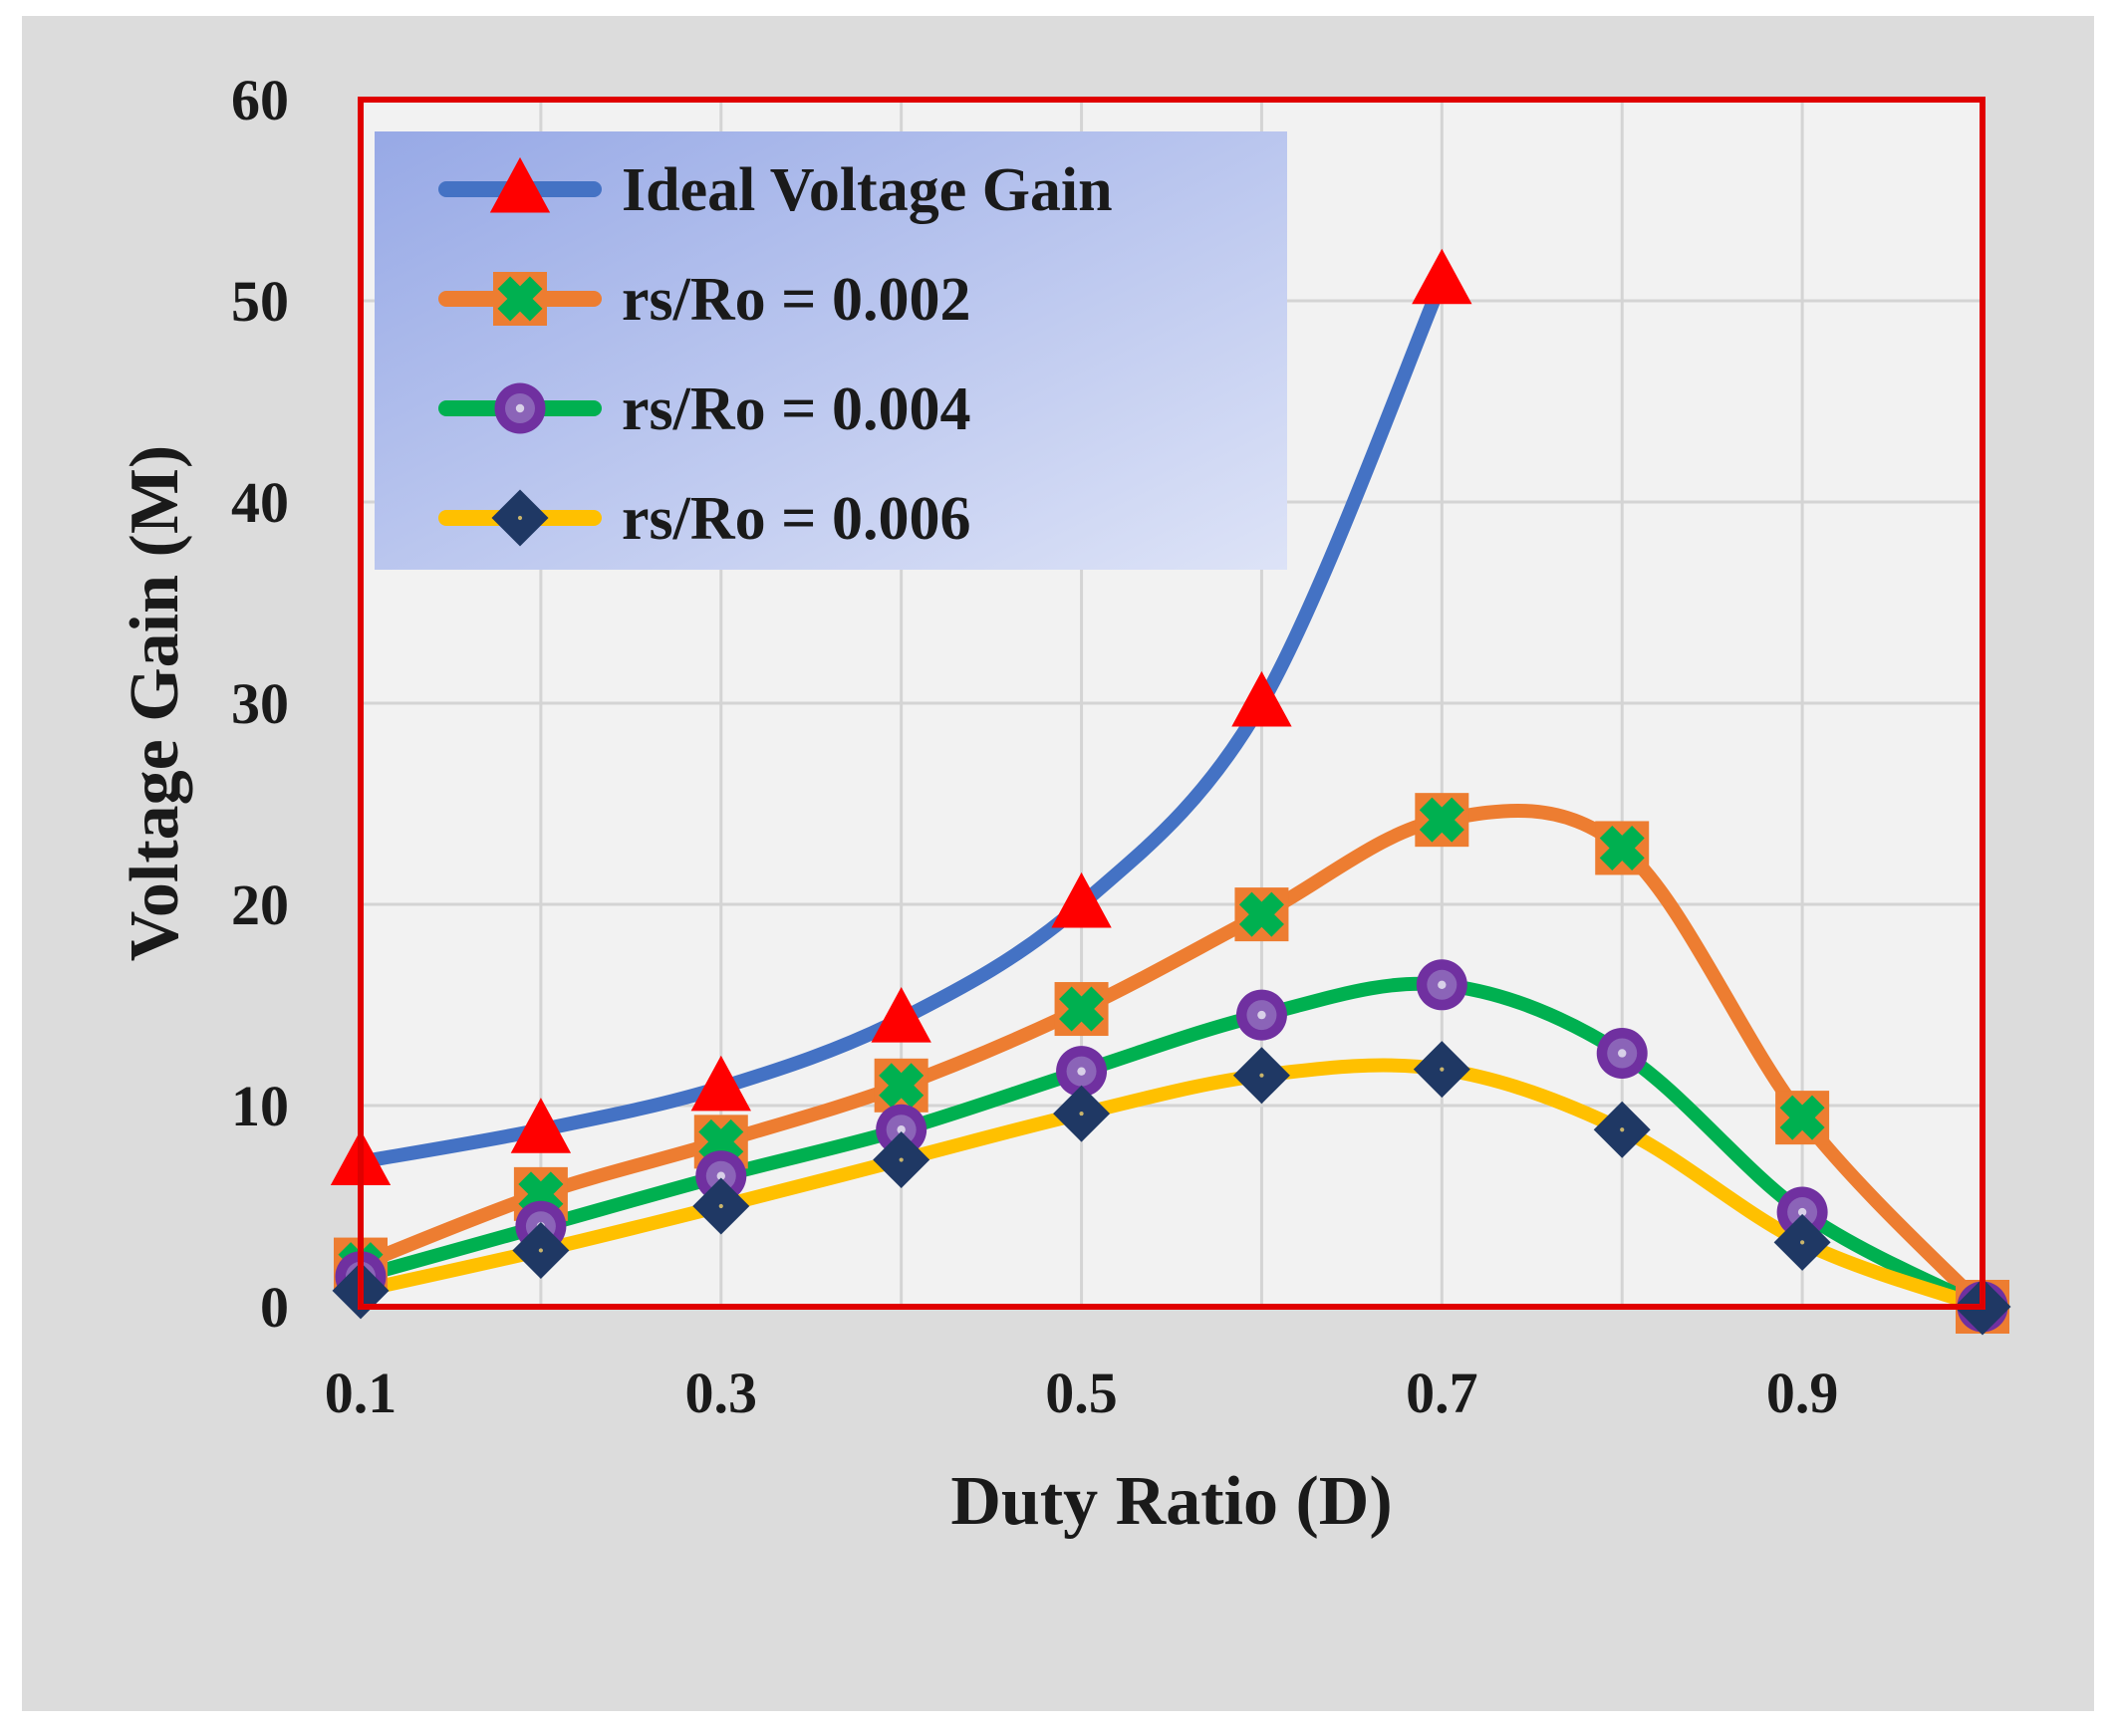 This screenshot has width=2116, height=1736. I want to click on y-axis-ticks: 0 10 20 30 40 50 60, so click(260, 704).